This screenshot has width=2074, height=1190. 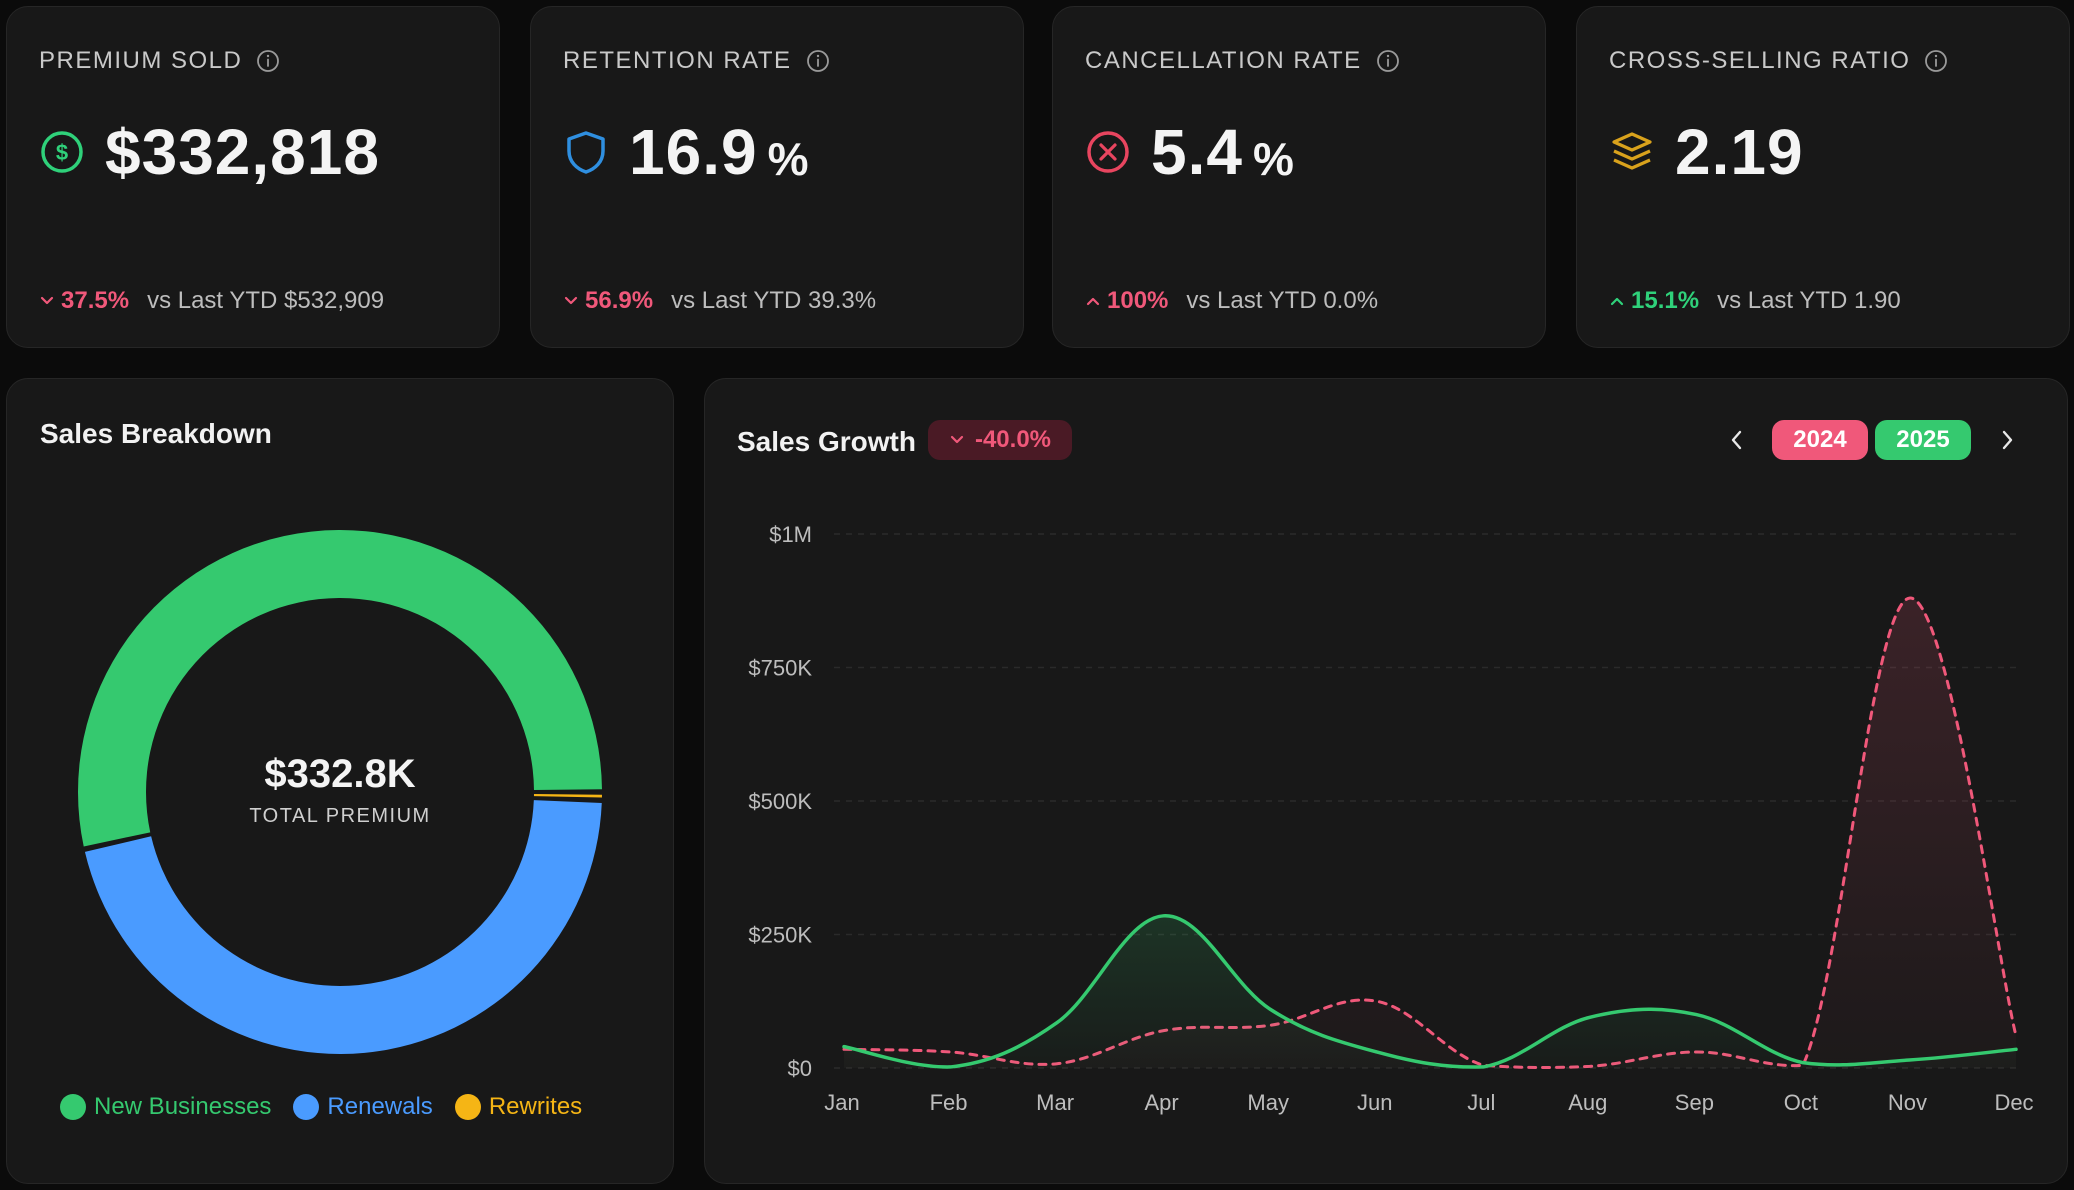 What do you see at coordinates (586, 152) in the screenshot?
I see `shield-icon` at bounding box center [586, 152].